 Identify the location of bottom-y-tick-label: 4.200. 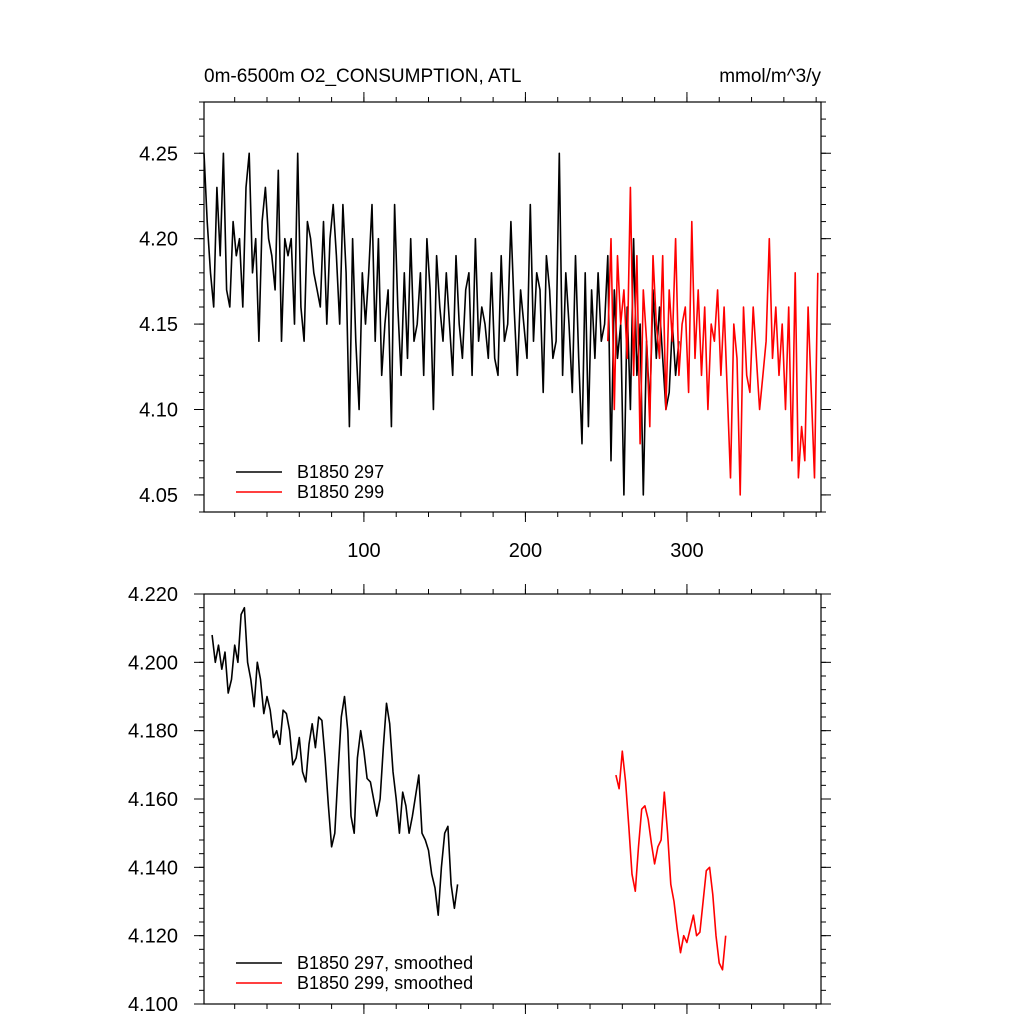
(153, 663).